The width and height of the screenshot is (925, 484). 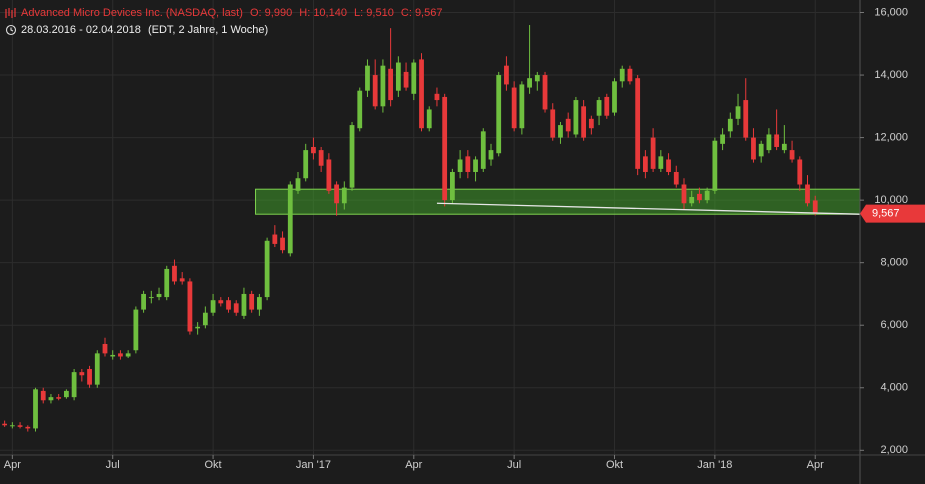 I want to click on y-tick-label: 10,000, so click(x=891, y=200).